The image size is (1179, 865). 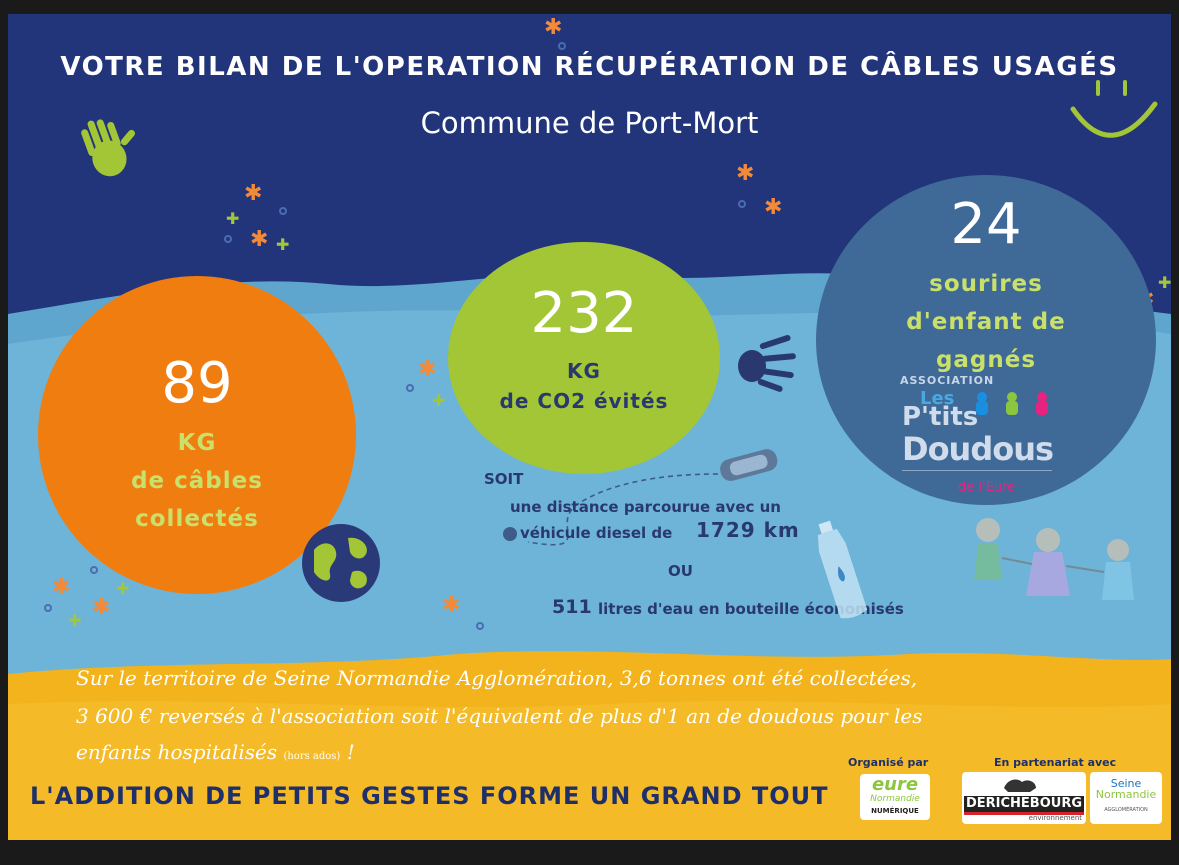 I want to click on eure-logo-line3: NUMÉRIQUE, so click(x=895, y=811).